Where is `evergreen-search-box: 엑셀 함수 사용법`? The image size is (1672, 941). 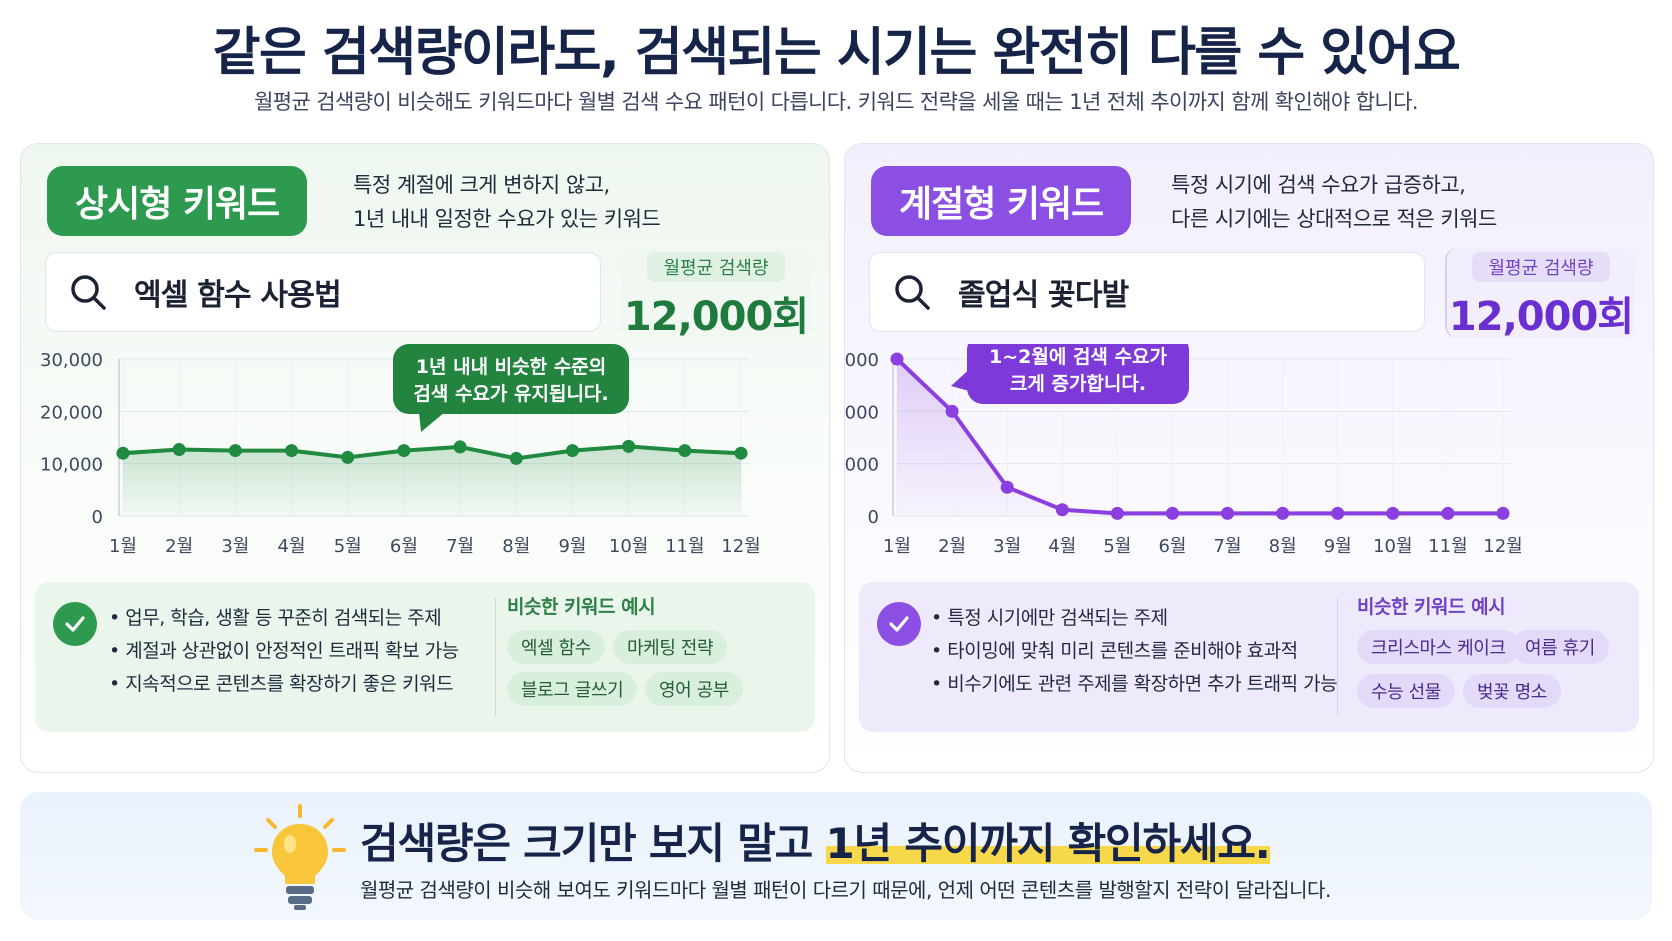
evergreen-search-box: 엑셀 함수 사용법 is located at coordinates (323, 292).